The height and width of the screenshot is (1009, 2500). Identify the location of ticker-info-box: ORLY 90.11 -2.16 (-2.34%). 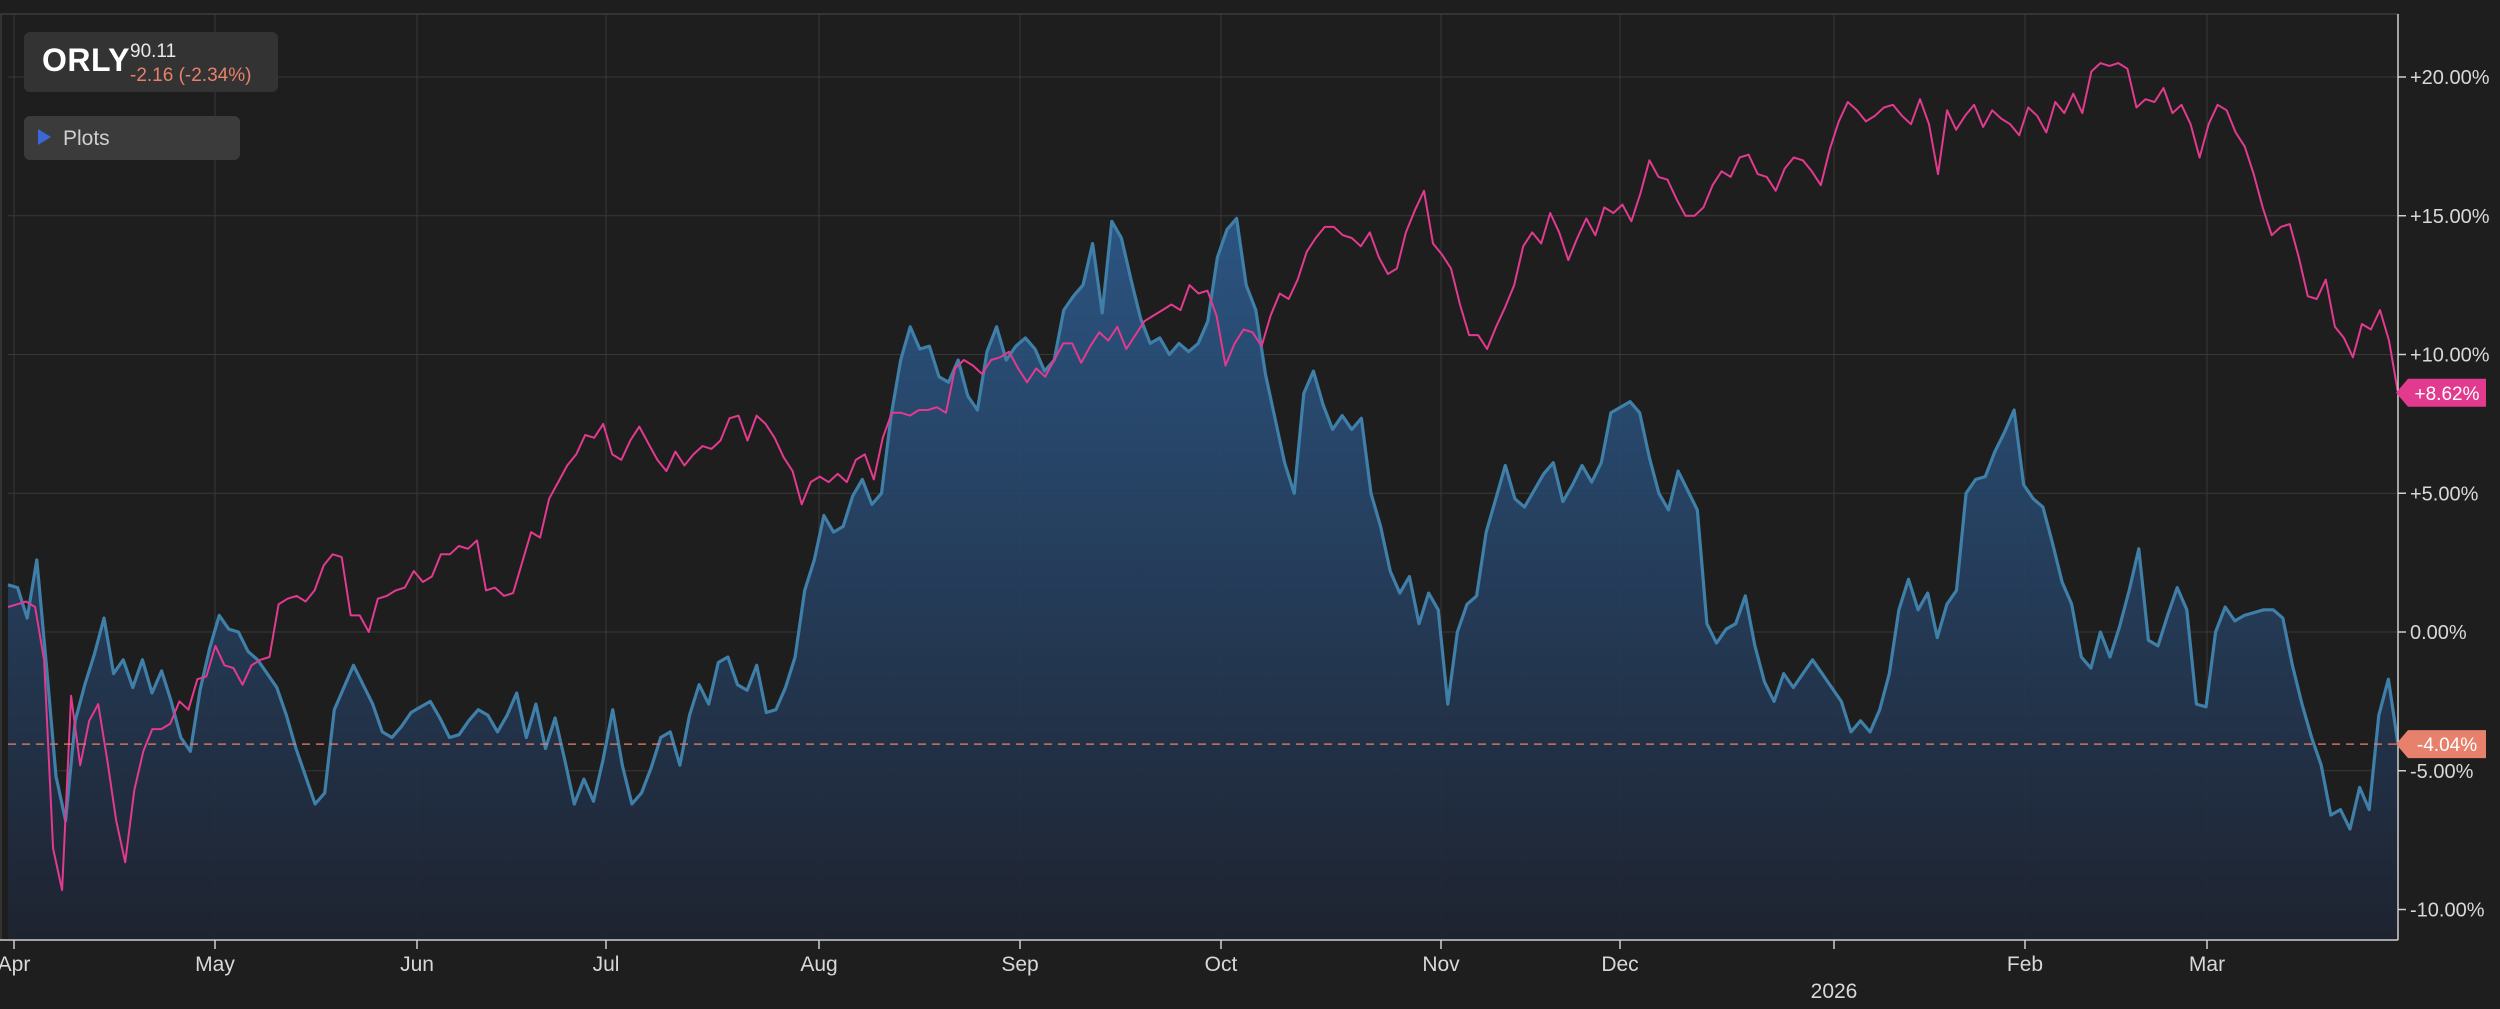
(151, 62).